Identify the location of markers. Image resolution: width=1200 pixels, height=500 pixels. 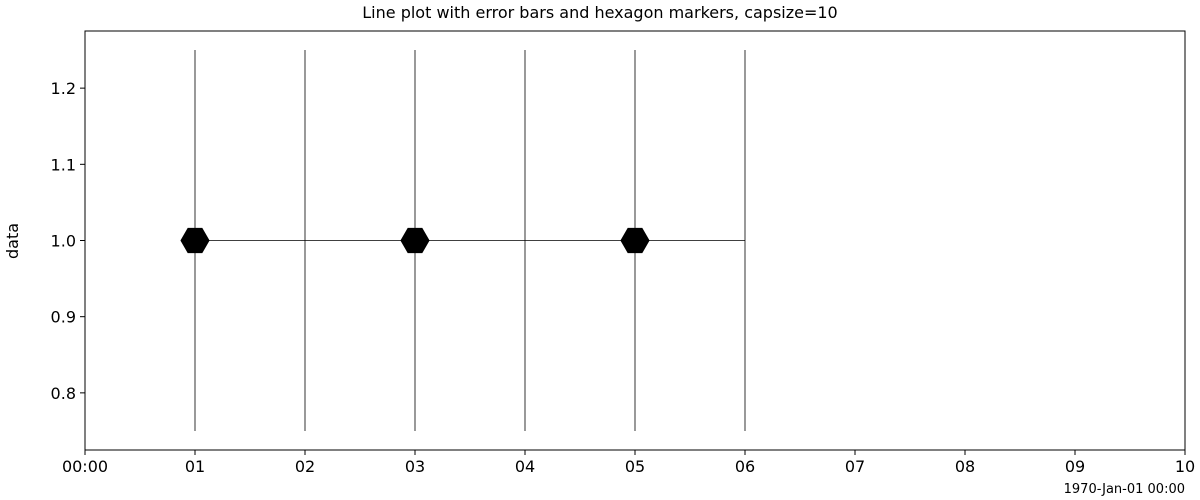
(415, 240).